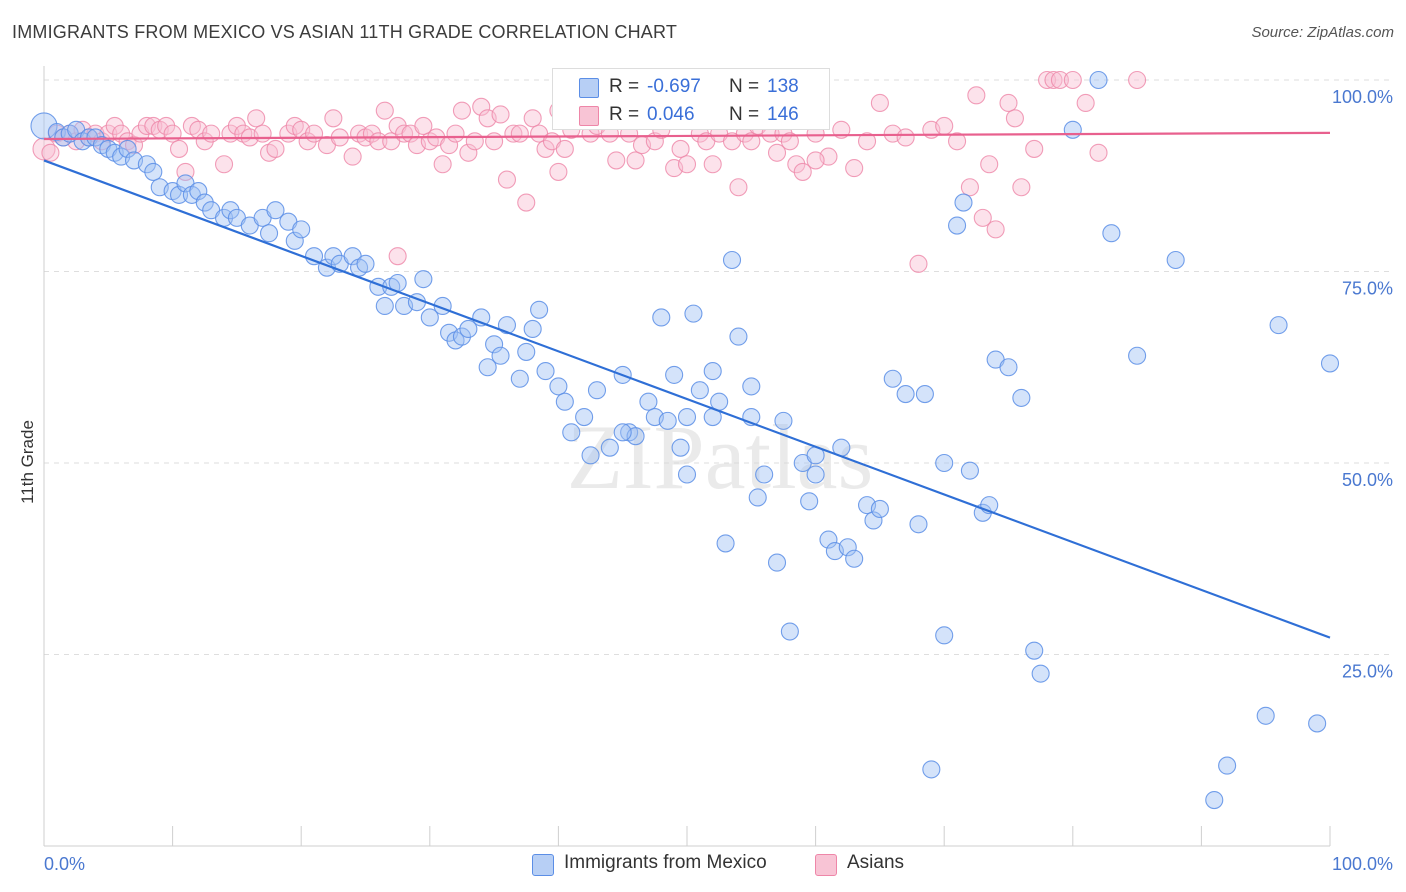 The width and height of the screenshot is (1406, 892). I want to click on legend-label-asians: Asians, so click(876, 862).